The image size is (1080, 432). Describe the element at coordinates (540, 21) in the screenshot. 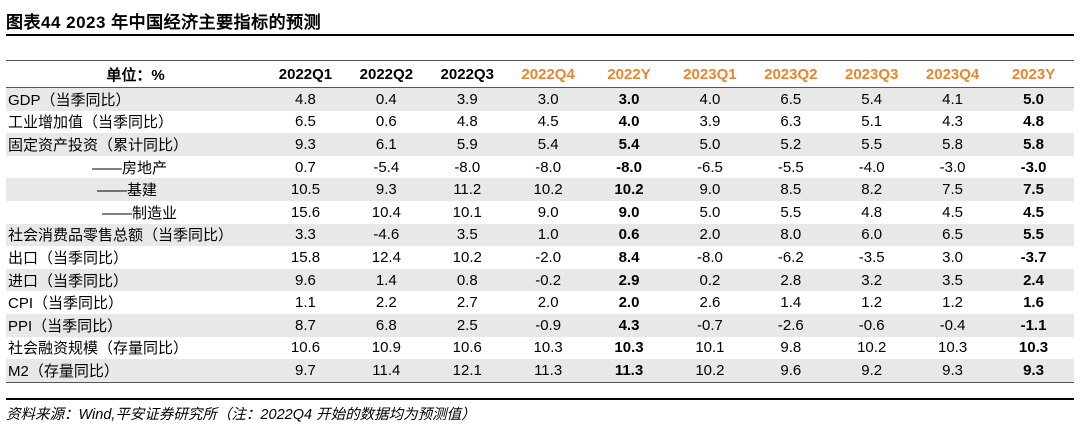

I see `figure-title-bar: 图表44 2023 年中国经济主要指标的预测` at that location.